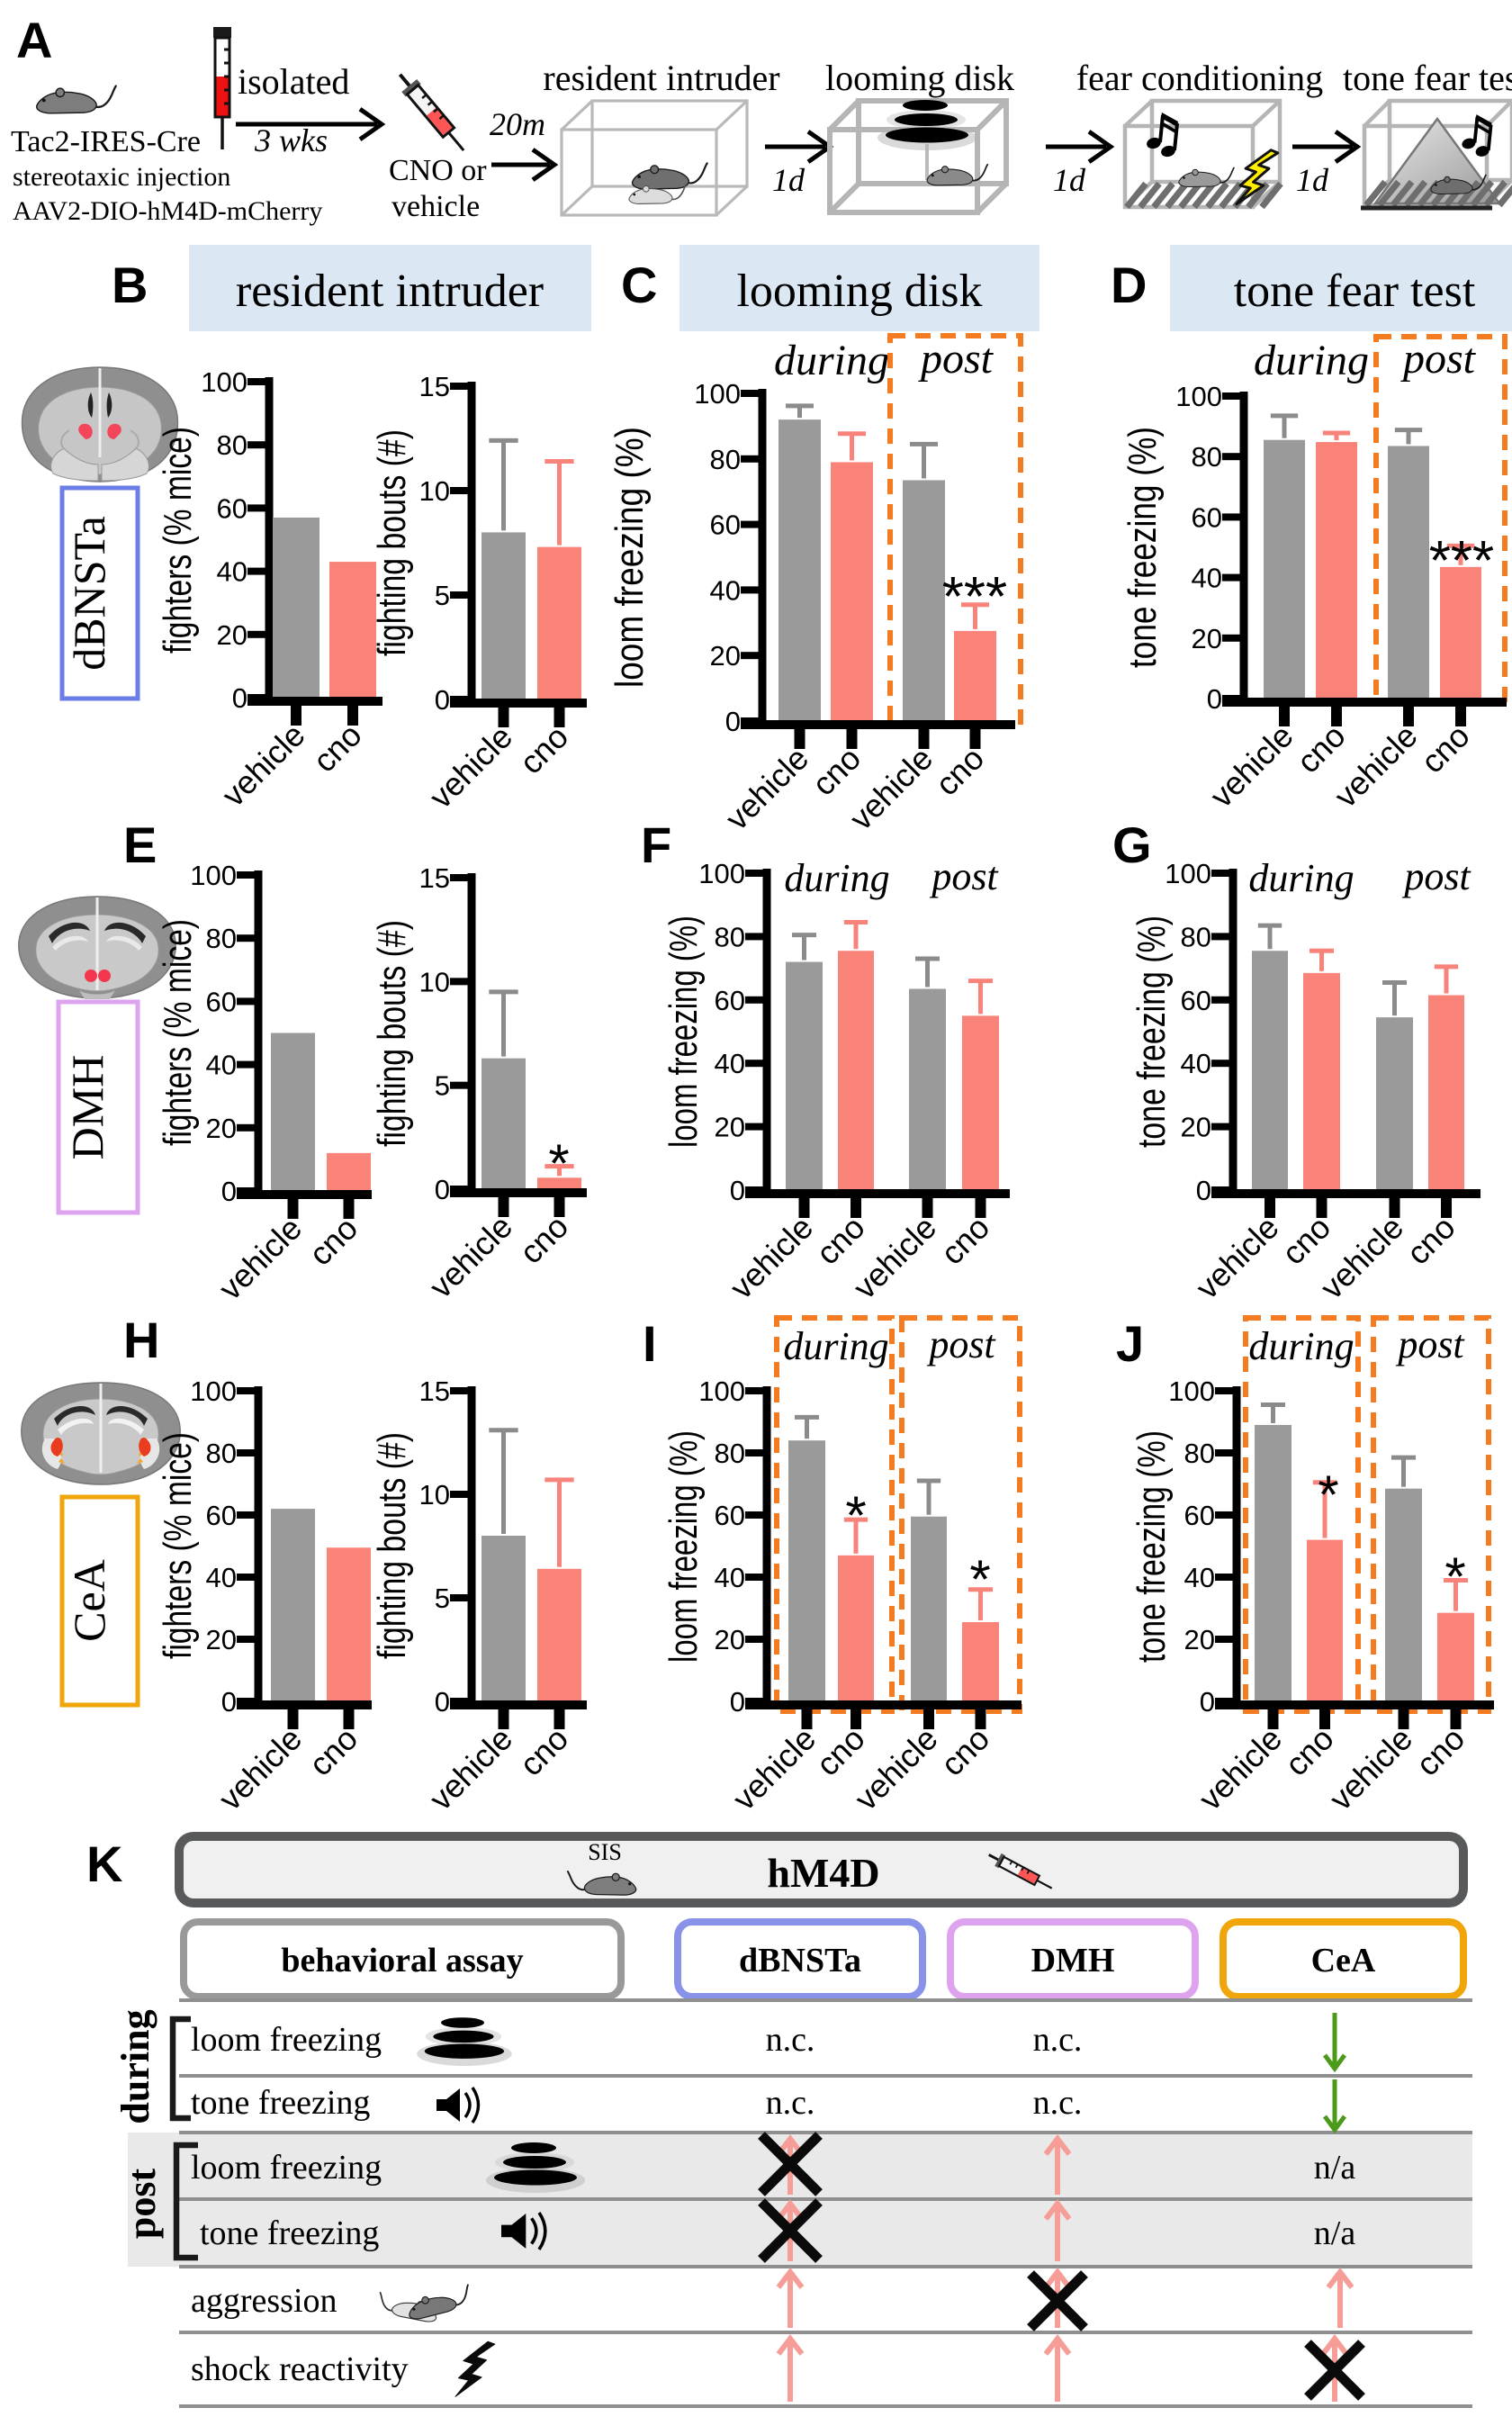 This screenshot has width=1512, height=2435. Describe the element at coordinates (300, 2369) in the screenshot. I see `svg-text: shock reactivity` at that location.